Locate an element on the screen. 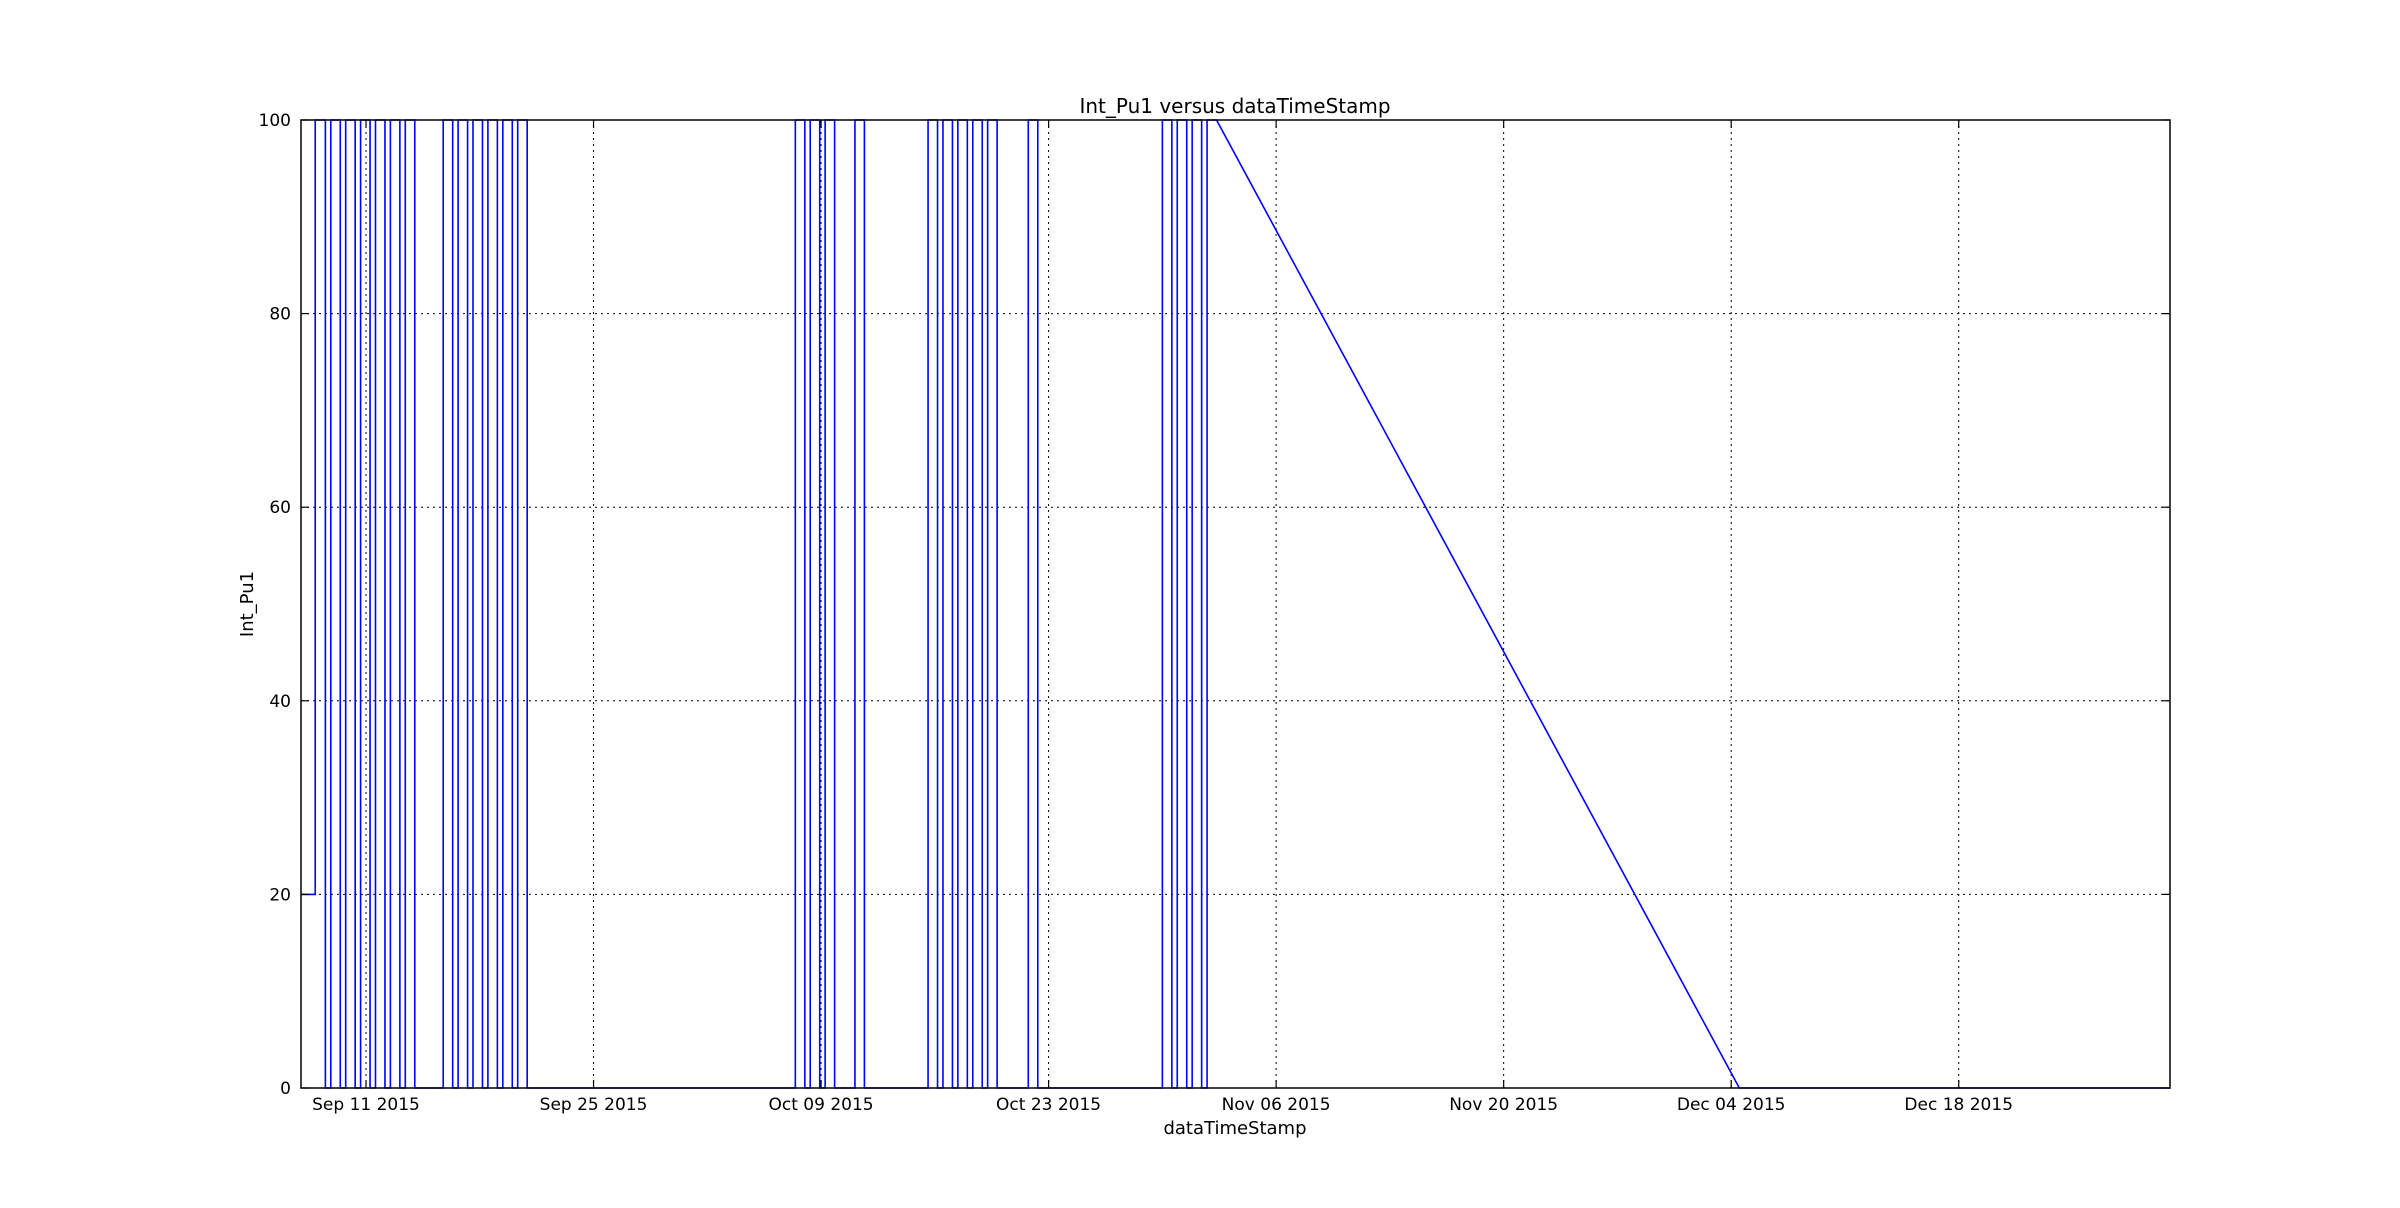 The image size is (2400, 1208). chart-title: Int_Pu1 versus dataTimeStamp is located at coordinates (1234, 106).